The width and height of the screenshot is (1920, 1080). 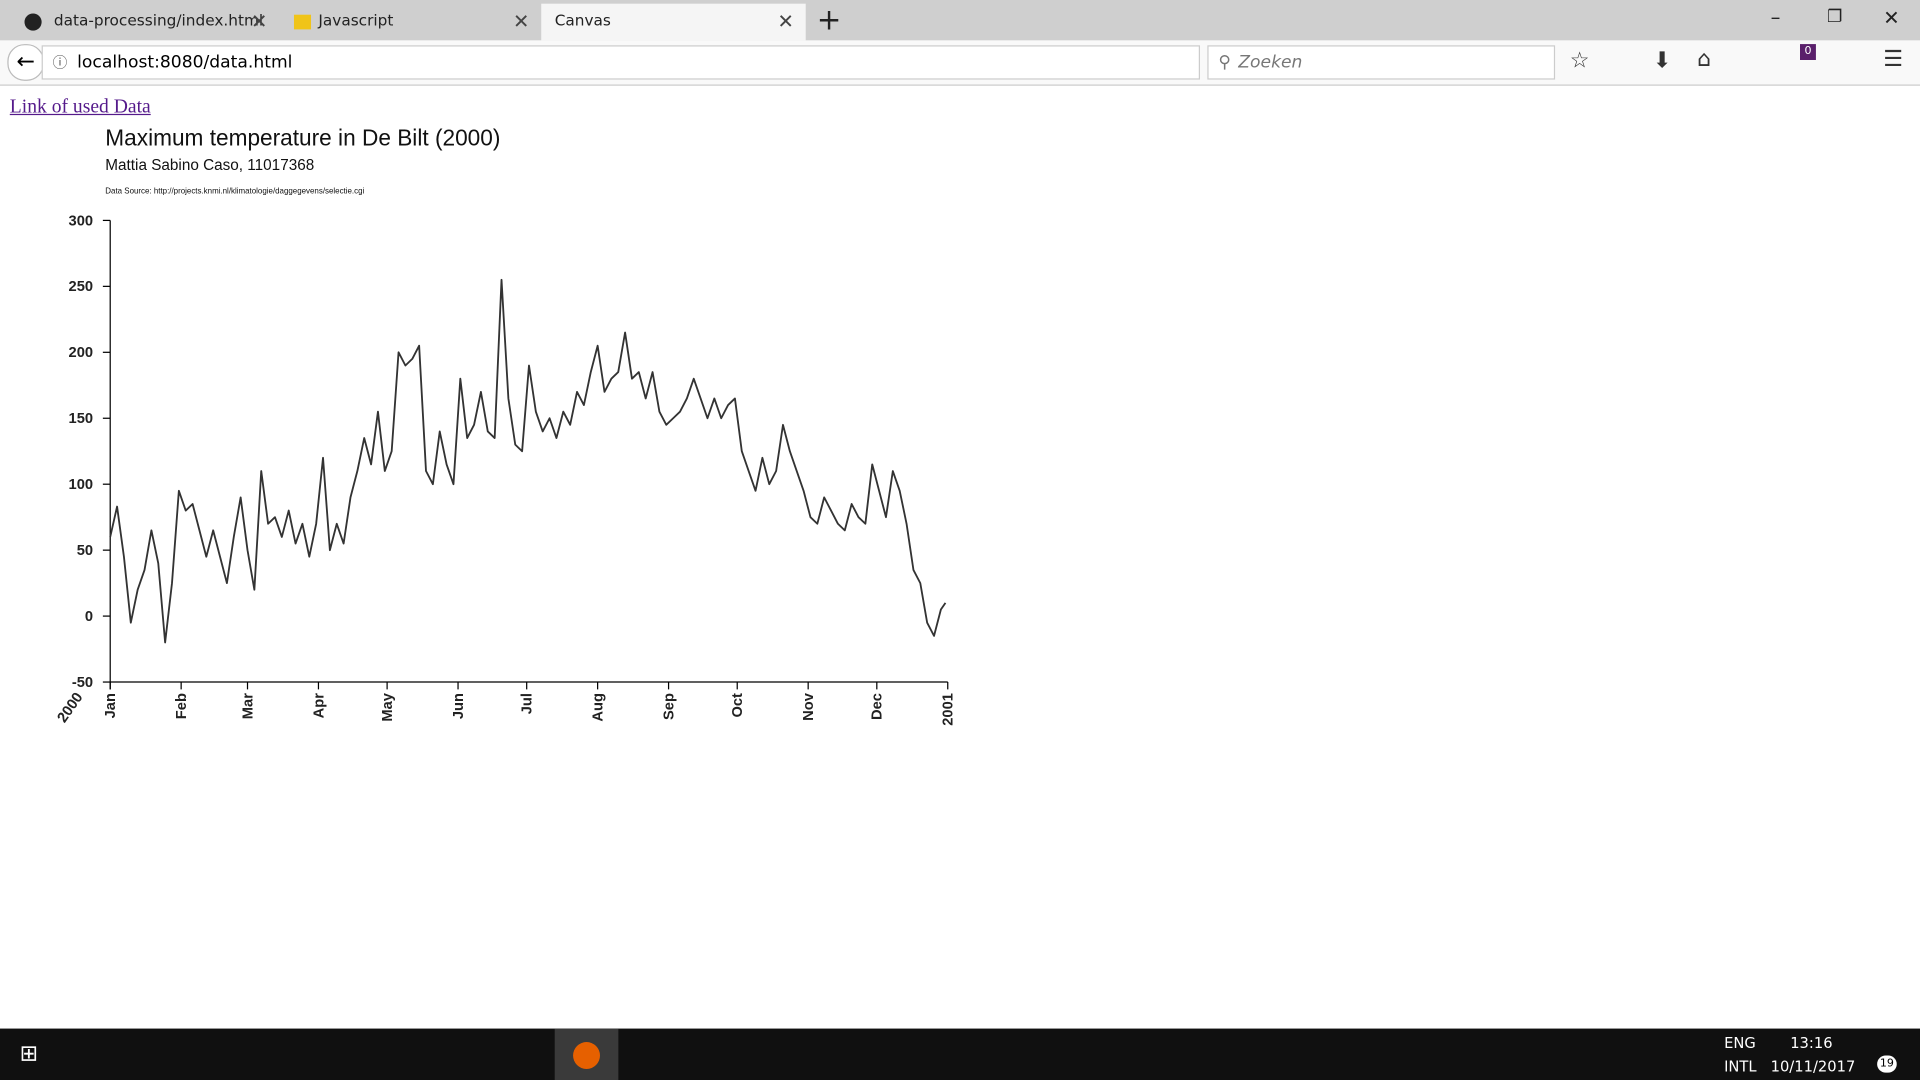 What do you see at coordinates (829, 19) in the screenshot?
I see `new-tab: +` at bounding box center [829, 19].